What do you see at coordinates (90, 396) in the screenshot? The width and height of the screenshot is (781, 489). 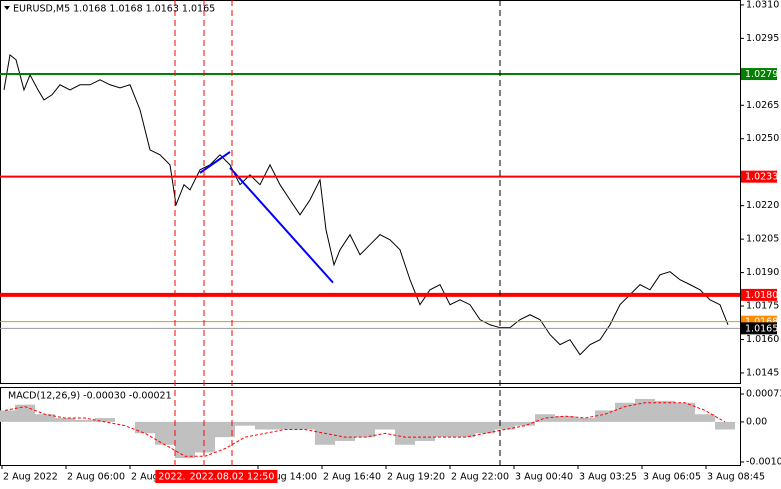 I see `macd-title: MACD(12,26,9) -0.00030 -0.00021` at bounding box center [90, 396].